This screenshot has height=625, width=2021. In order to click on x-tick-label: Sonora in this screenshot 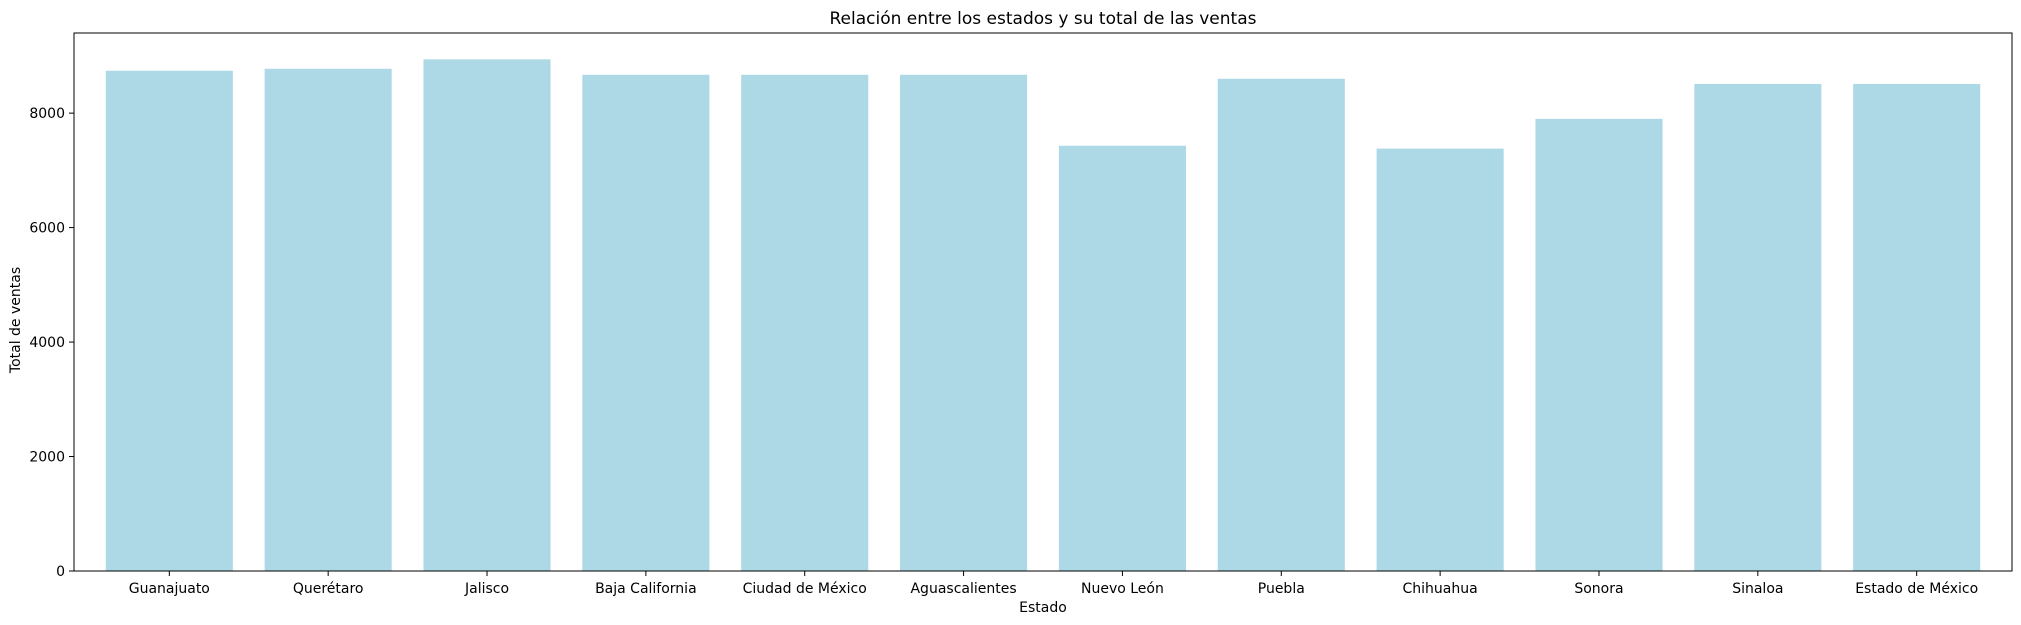, I will do `click(1598, 589)`.